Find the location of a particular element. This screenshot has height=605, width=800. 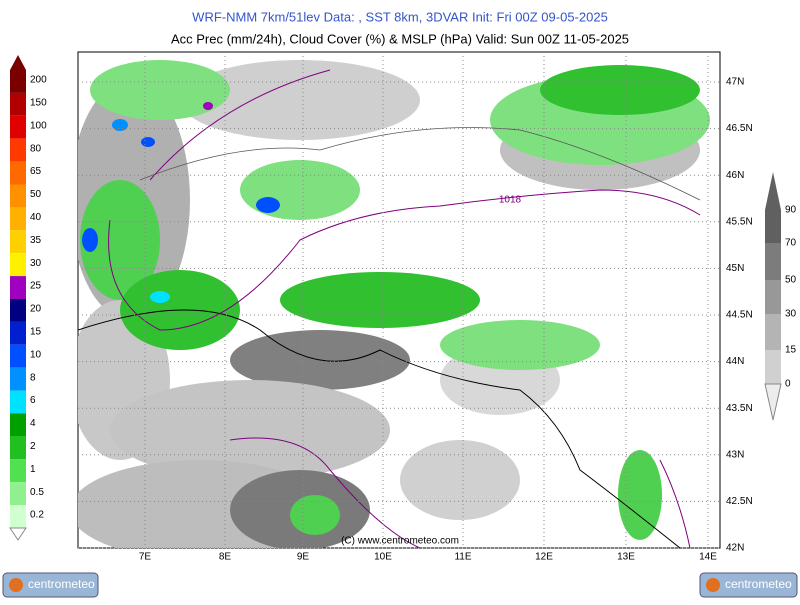

lat-label: 45N is located at coordinates (735, 268).